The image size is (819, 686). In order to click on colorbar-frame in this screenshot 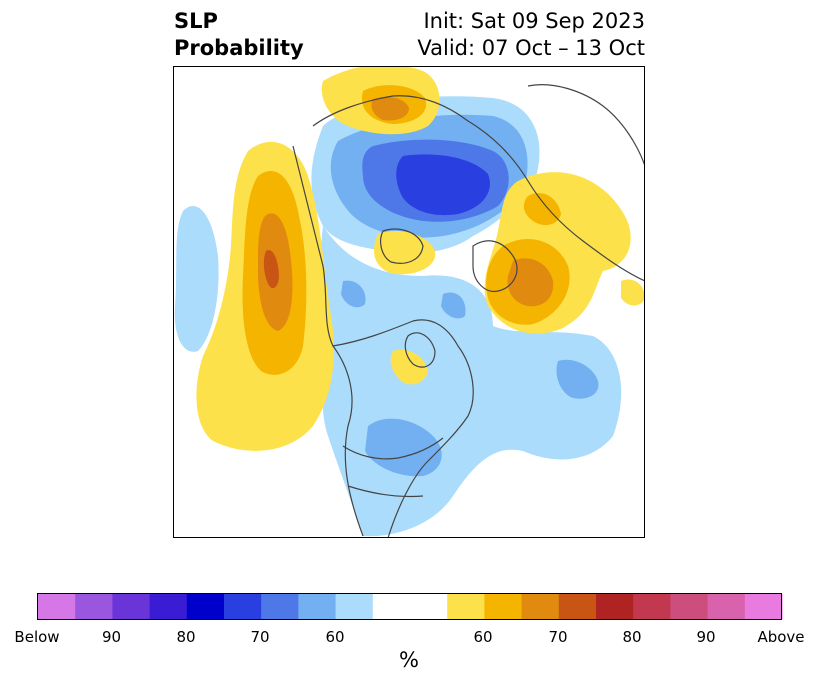, I will do `click(409, 606)`.